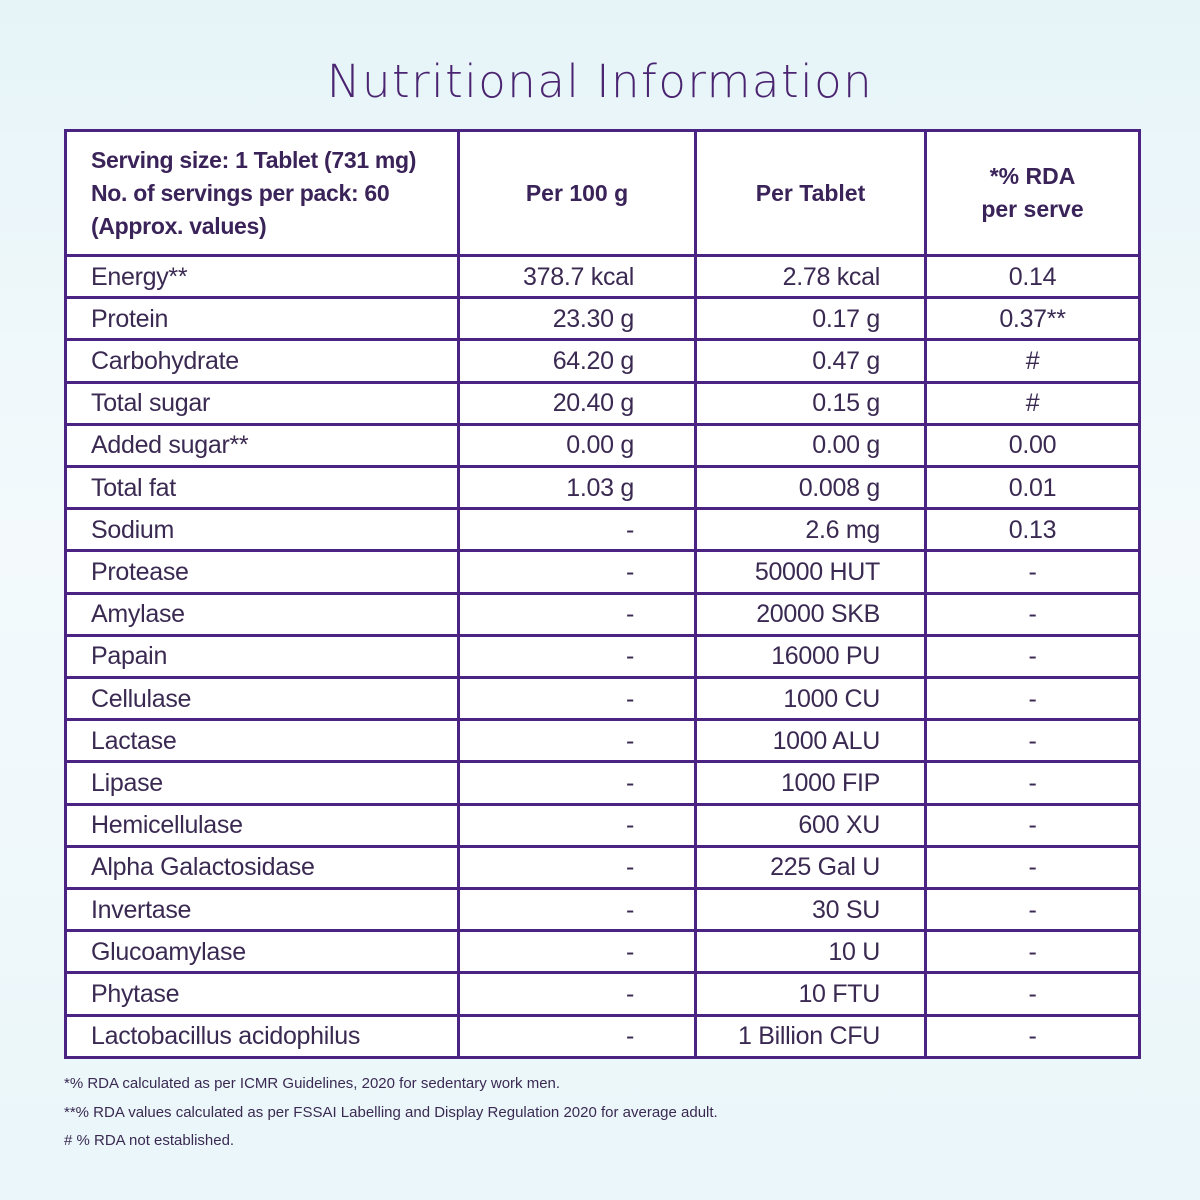  I want to click on table-row: Papain -16000 PU -, so click(602, 656).